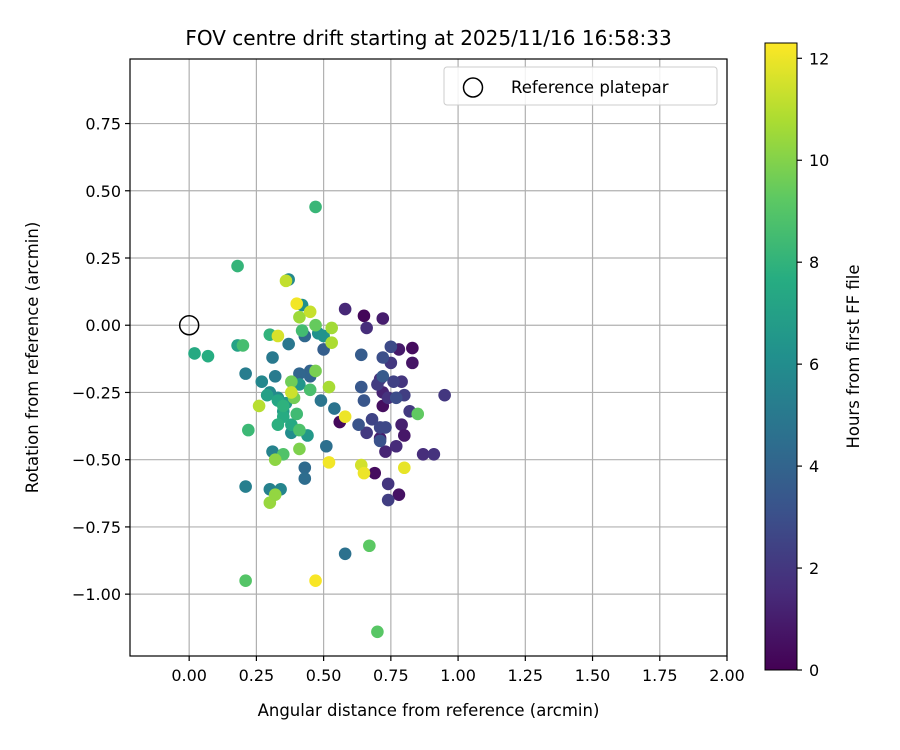 This screenshot has width=900, height=750. I want to click on colorbar-tick-label: 12, so click(819, 58).